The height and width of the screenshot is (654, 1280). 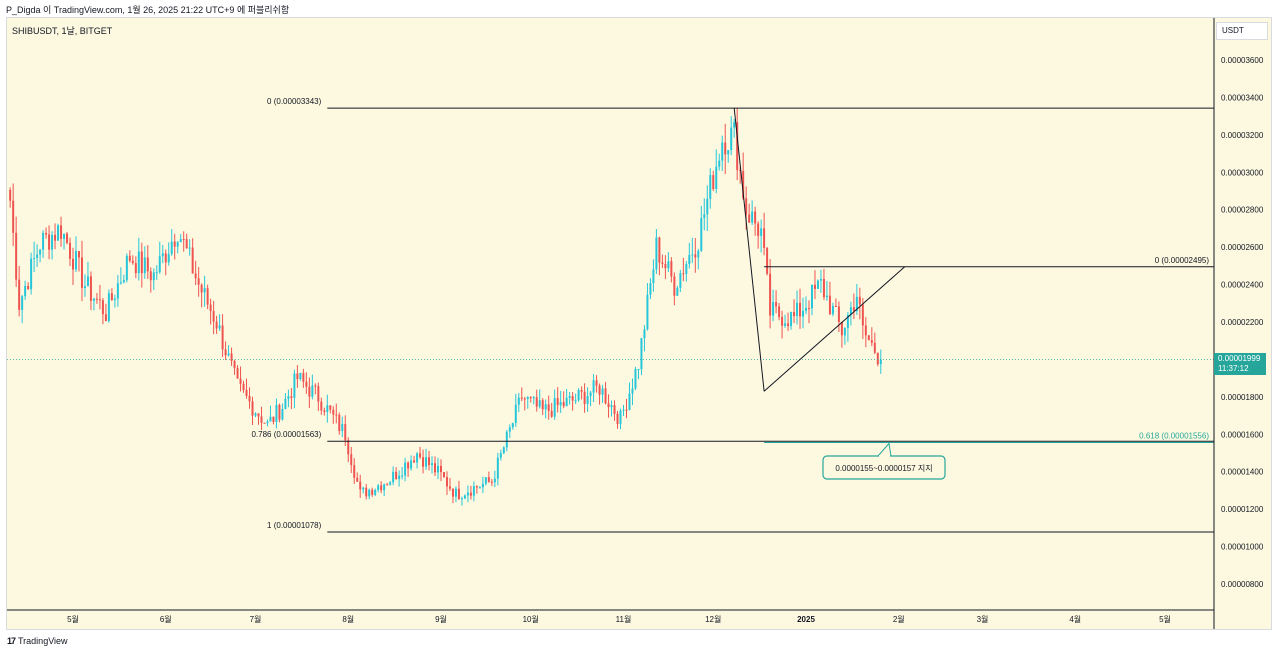 What do you see at coordinates (37, 641) in the screenshot?
I see `tradingview-logo: 17 TradingView` at bounding box center [37, 641].